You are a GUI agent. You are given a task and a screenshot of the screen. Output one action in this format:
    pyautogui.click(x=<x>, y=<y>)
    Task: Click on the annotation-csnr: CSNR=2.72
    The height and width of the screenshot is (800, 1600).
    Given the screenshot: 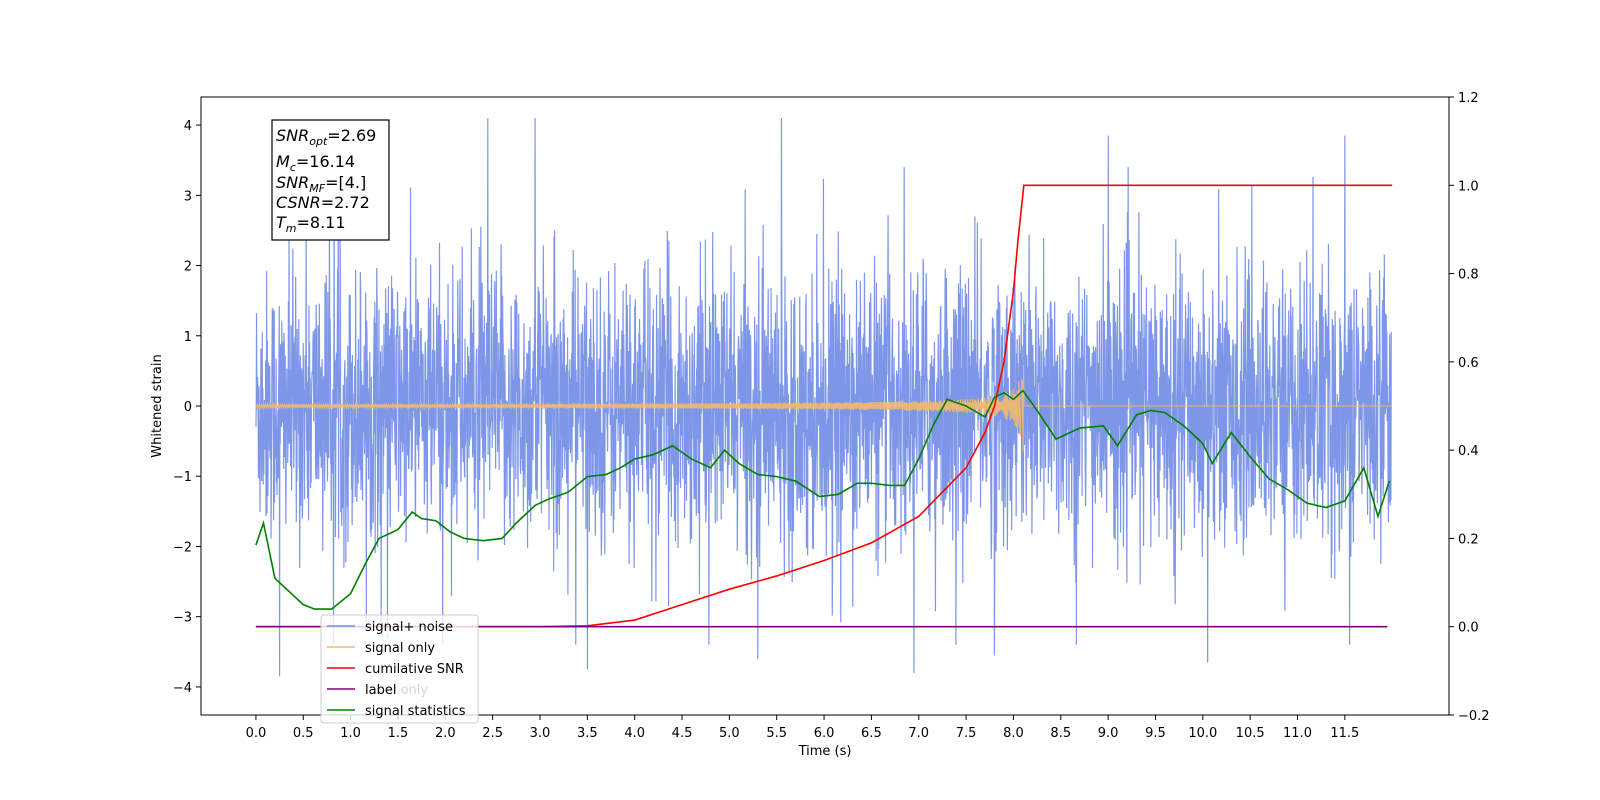 What is the action you would take?
    pyautogui.click(x=323, y=202)
    